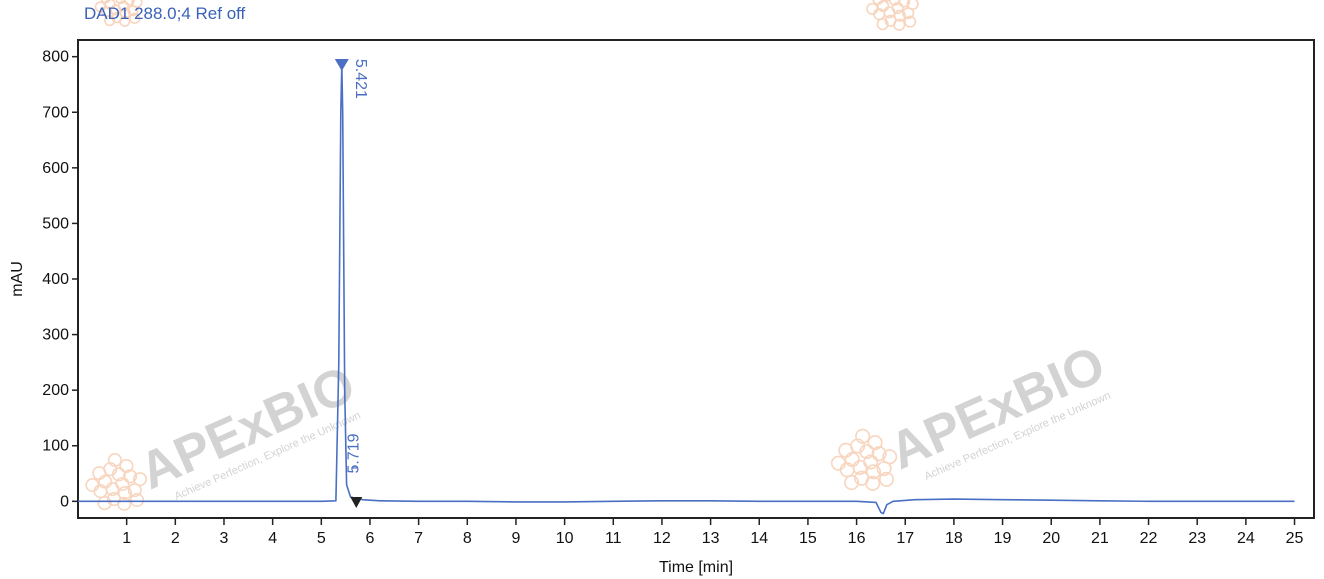  I want to click on y-tick-label-300: 300, so click(55, 335).